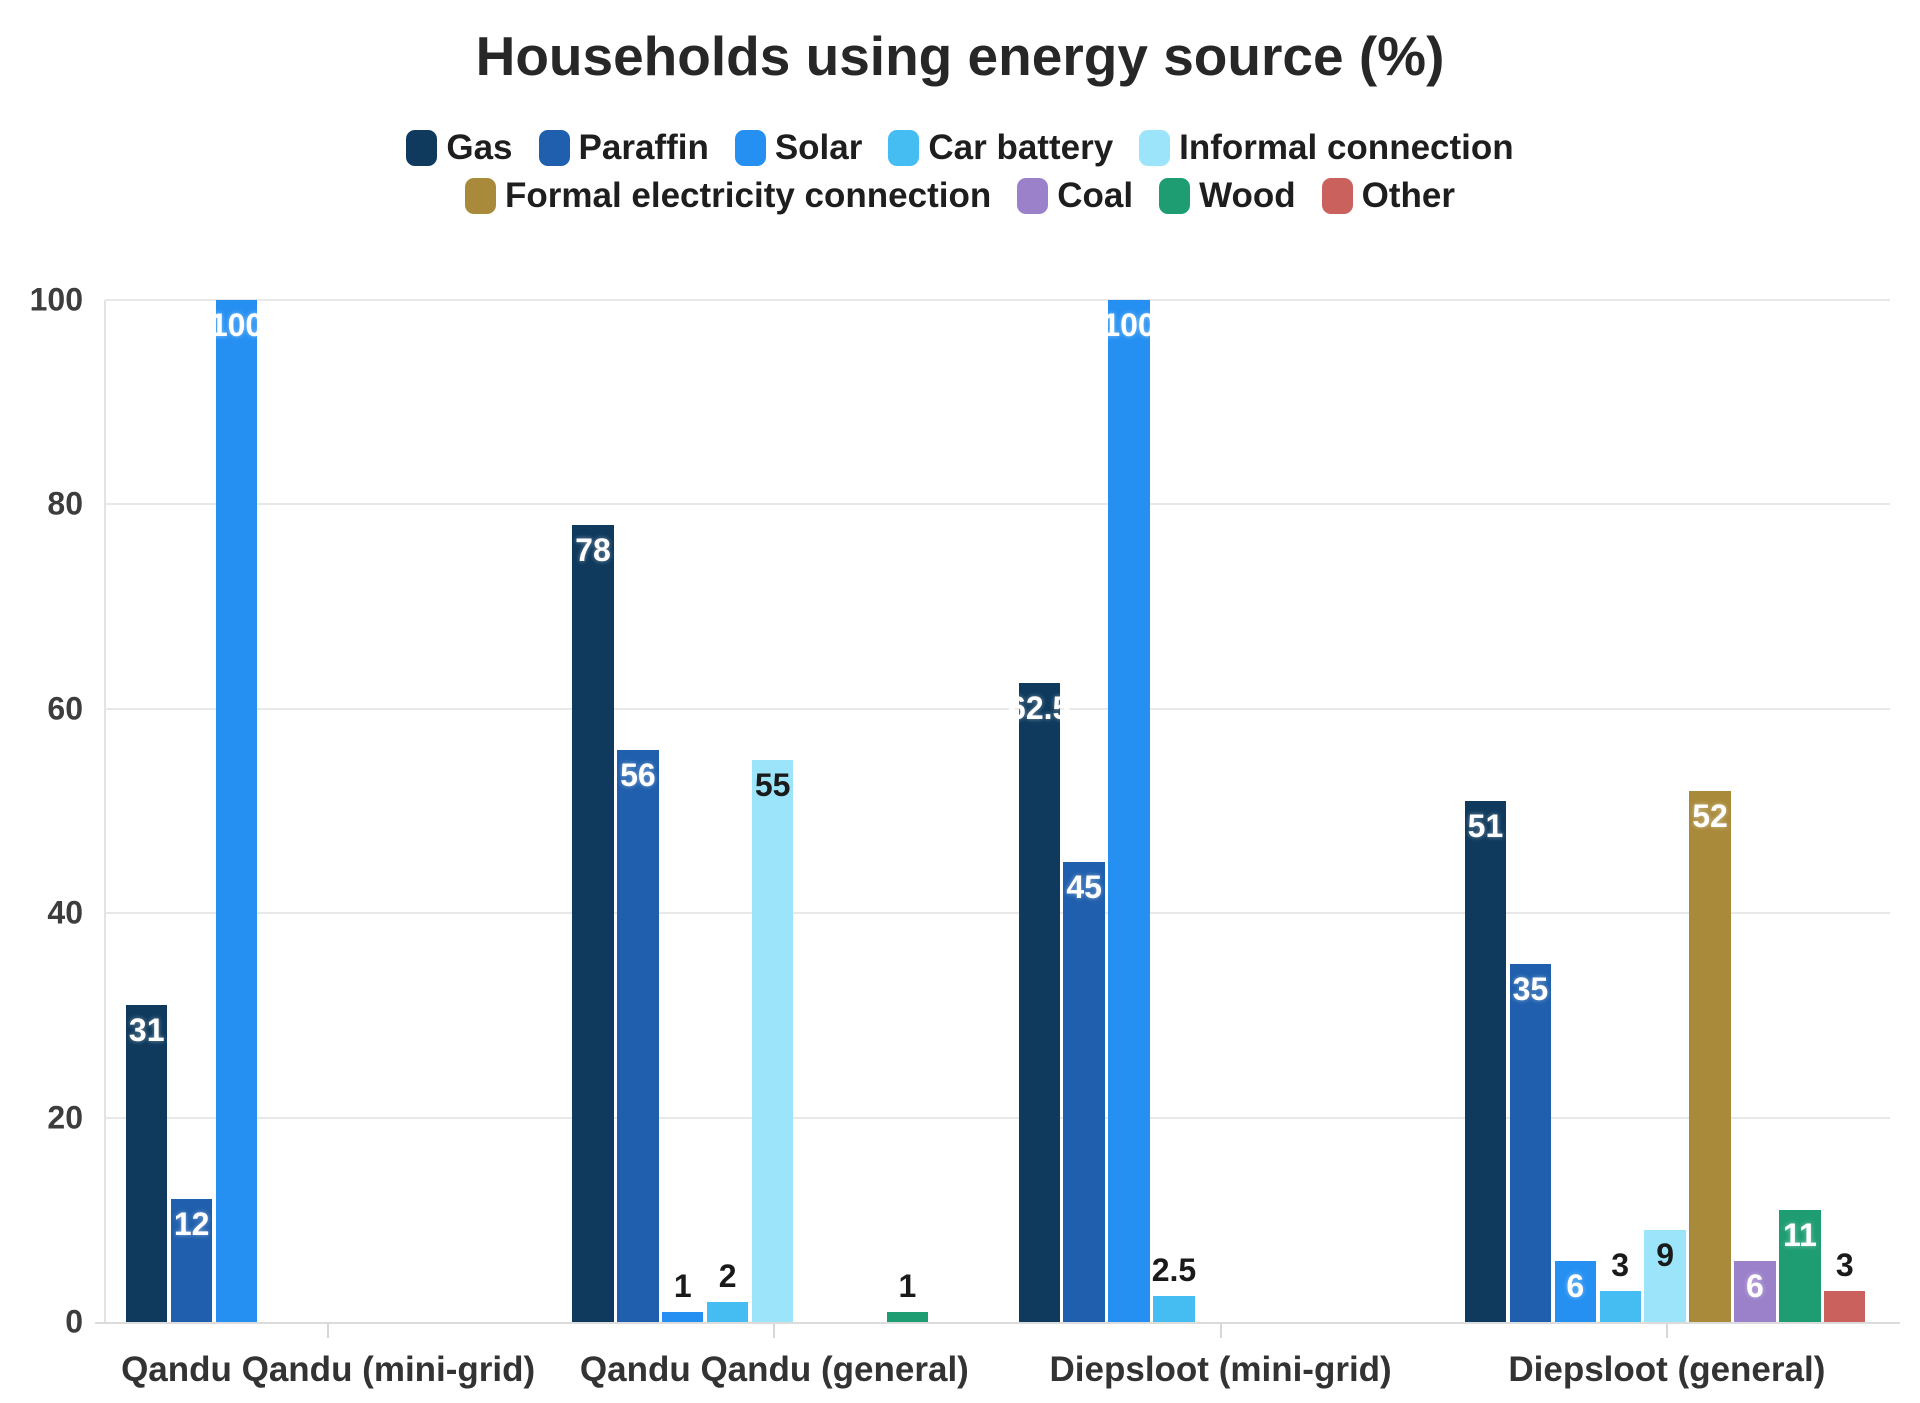  I want to click on legend-swatch-informal-connection, so click(1155, 148).